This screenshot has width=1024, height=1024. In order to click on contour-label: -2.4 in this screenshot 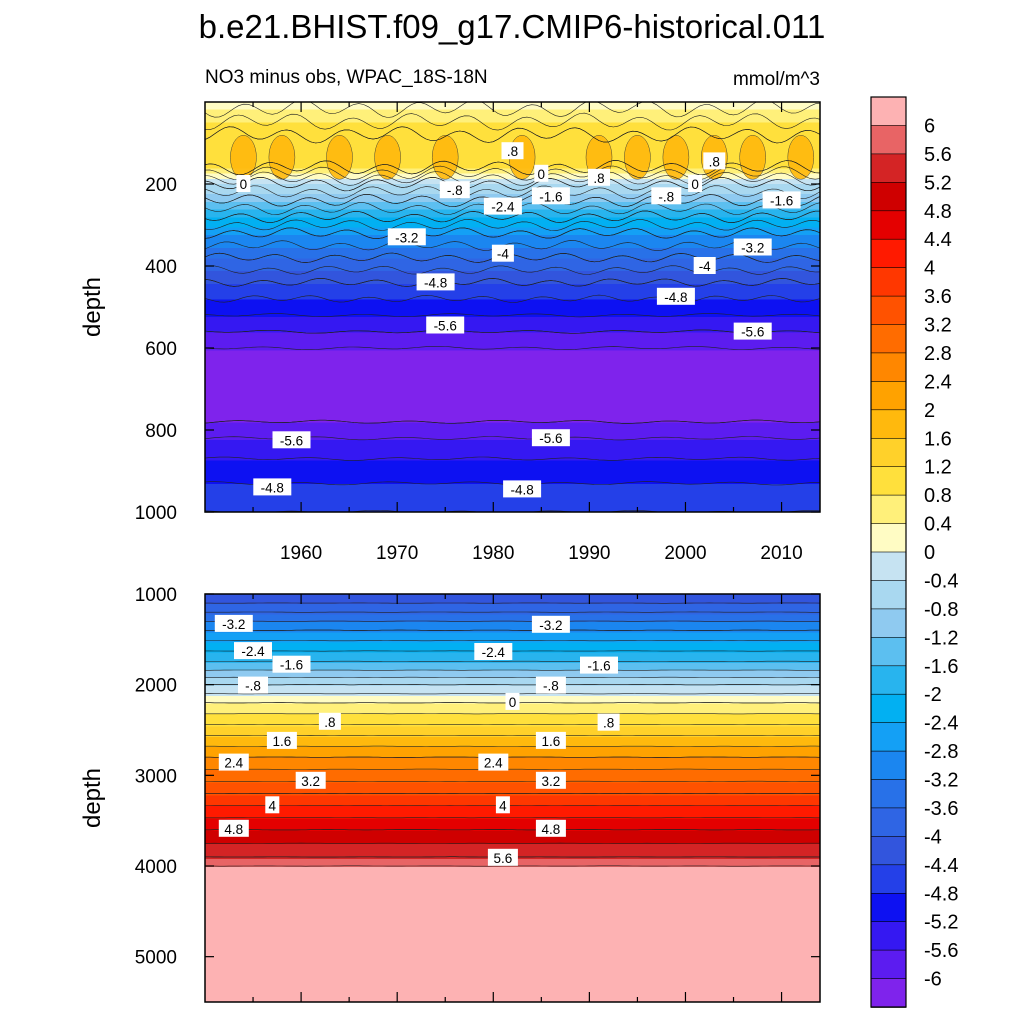, I will do `click(253, 651)`.